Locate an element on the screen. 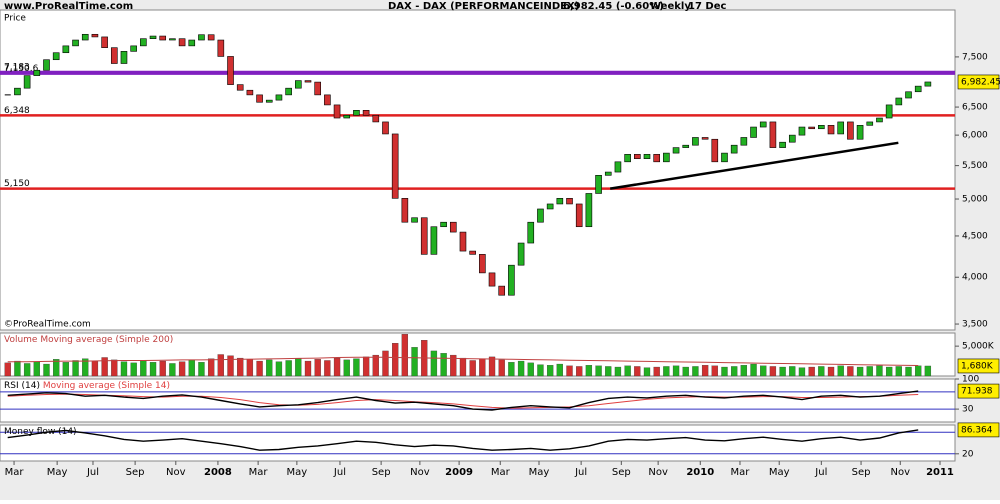 This screenshot has width=1000, height=504. x-tick-label: Mar is located at coordinates (15, 472).